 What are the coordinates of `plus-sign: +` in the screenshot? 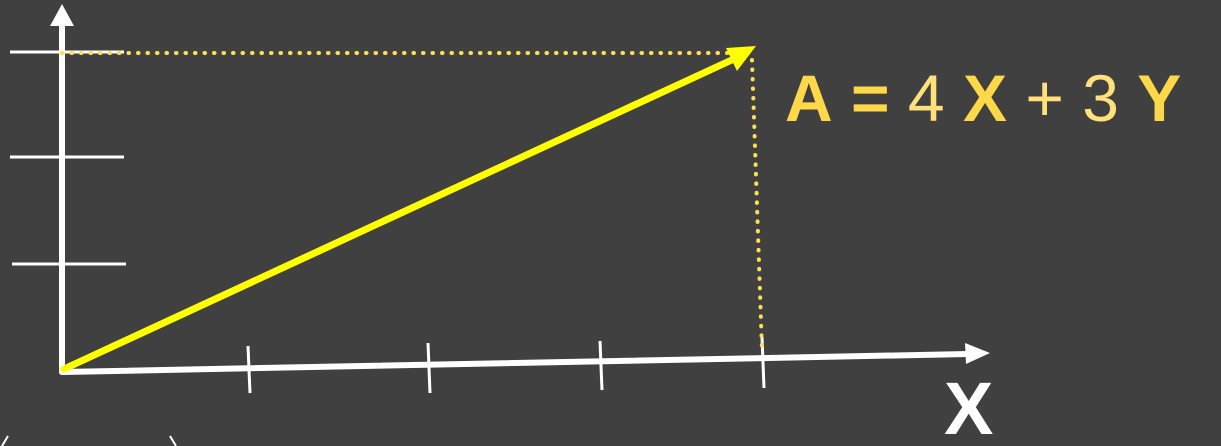 It's located at (1044, 98).